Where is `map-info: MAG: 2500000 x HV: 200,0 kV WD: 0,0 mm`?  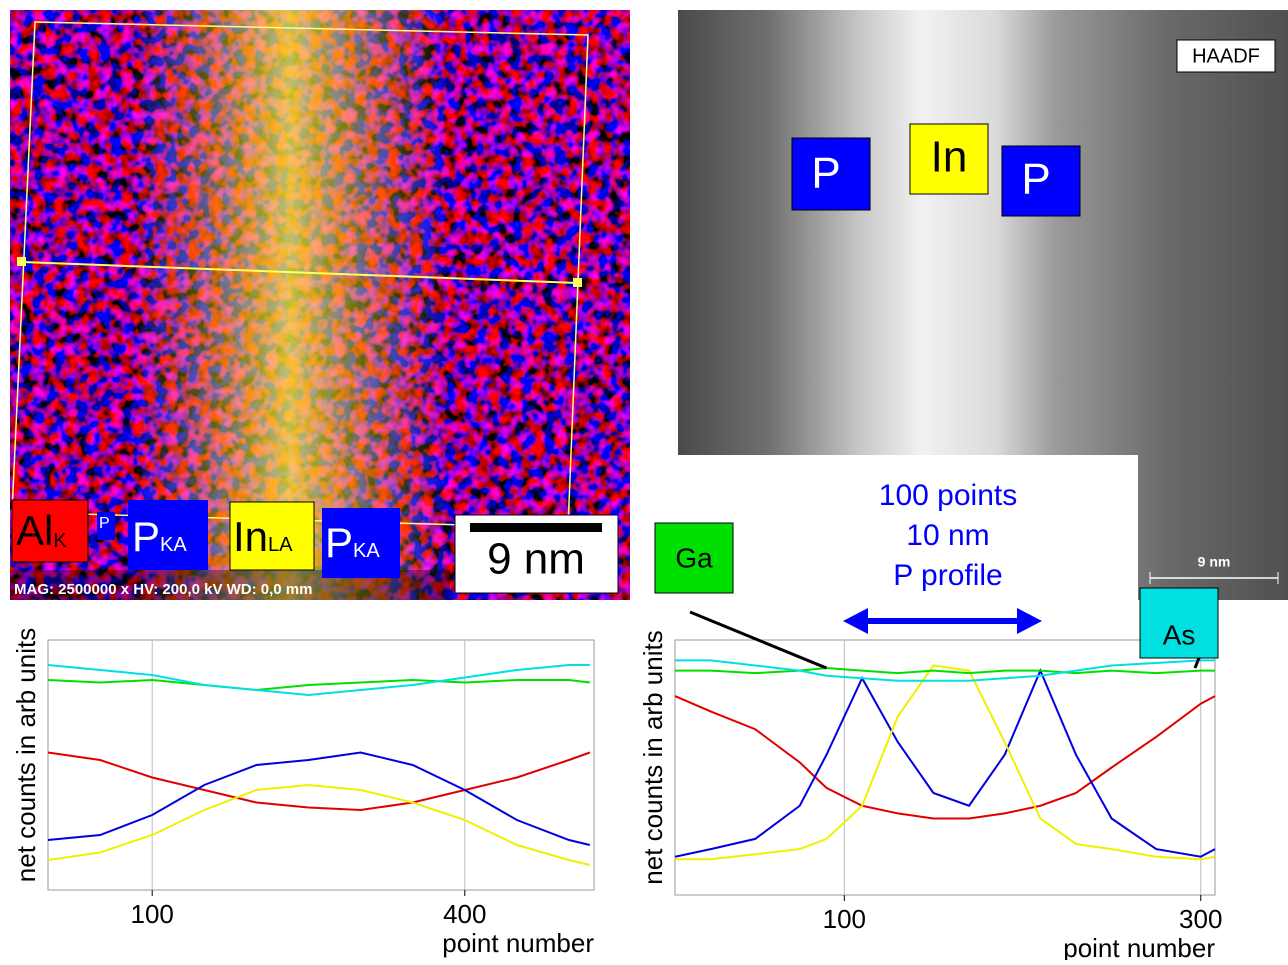
map-info: MAG: 2500000 x HV: 200,0 kV WD: 0,0 mm is located at coordinates (163, 589).